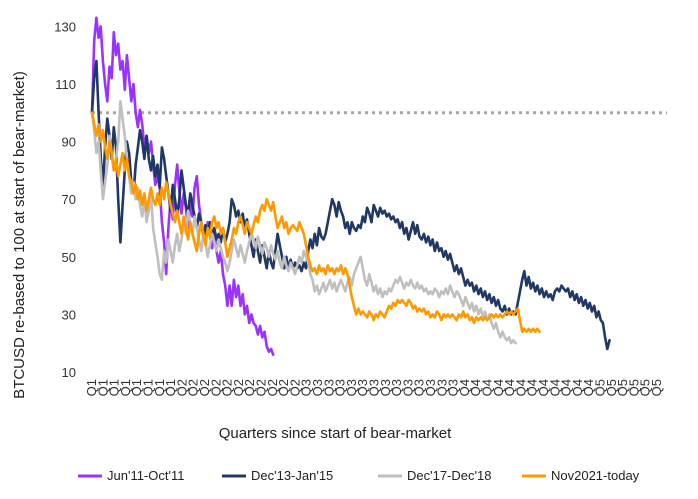  I want to click on y-axis: 10 30 50 70 90 110 130, so click(65, 199).